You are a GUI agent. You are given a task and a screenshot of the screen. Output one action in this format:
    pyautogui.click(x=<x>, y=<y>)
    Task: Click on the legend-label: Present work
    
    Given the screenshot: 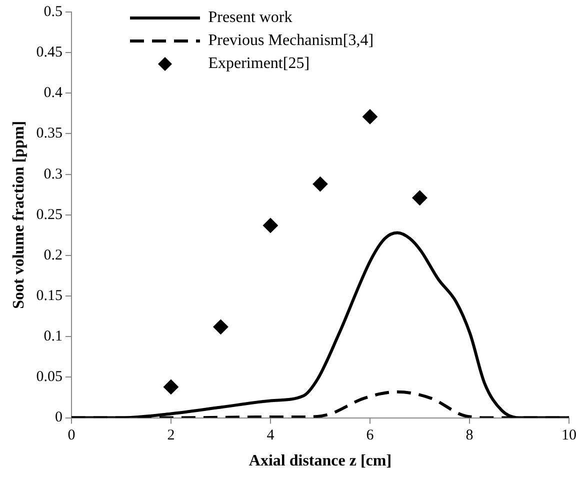 What is the action you would take?
    pyautogui.click(x=250, y=17)
    